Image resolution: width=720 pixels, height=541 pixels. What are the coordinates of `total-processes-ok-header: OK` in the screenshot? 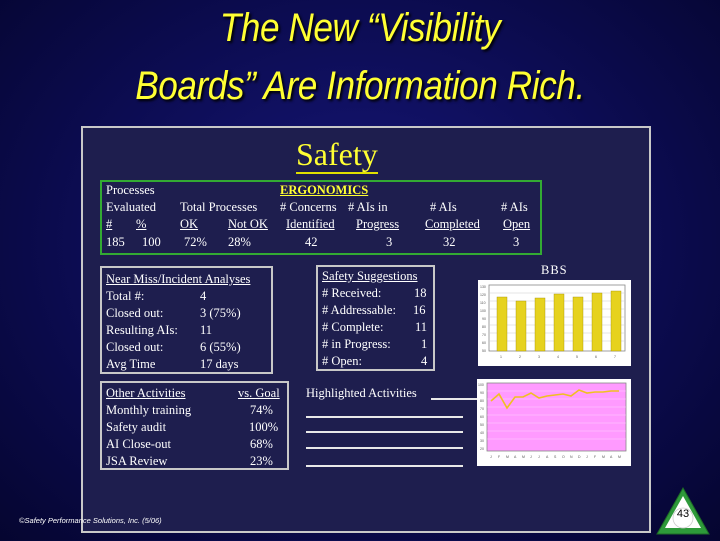 It's located at (189, 224).